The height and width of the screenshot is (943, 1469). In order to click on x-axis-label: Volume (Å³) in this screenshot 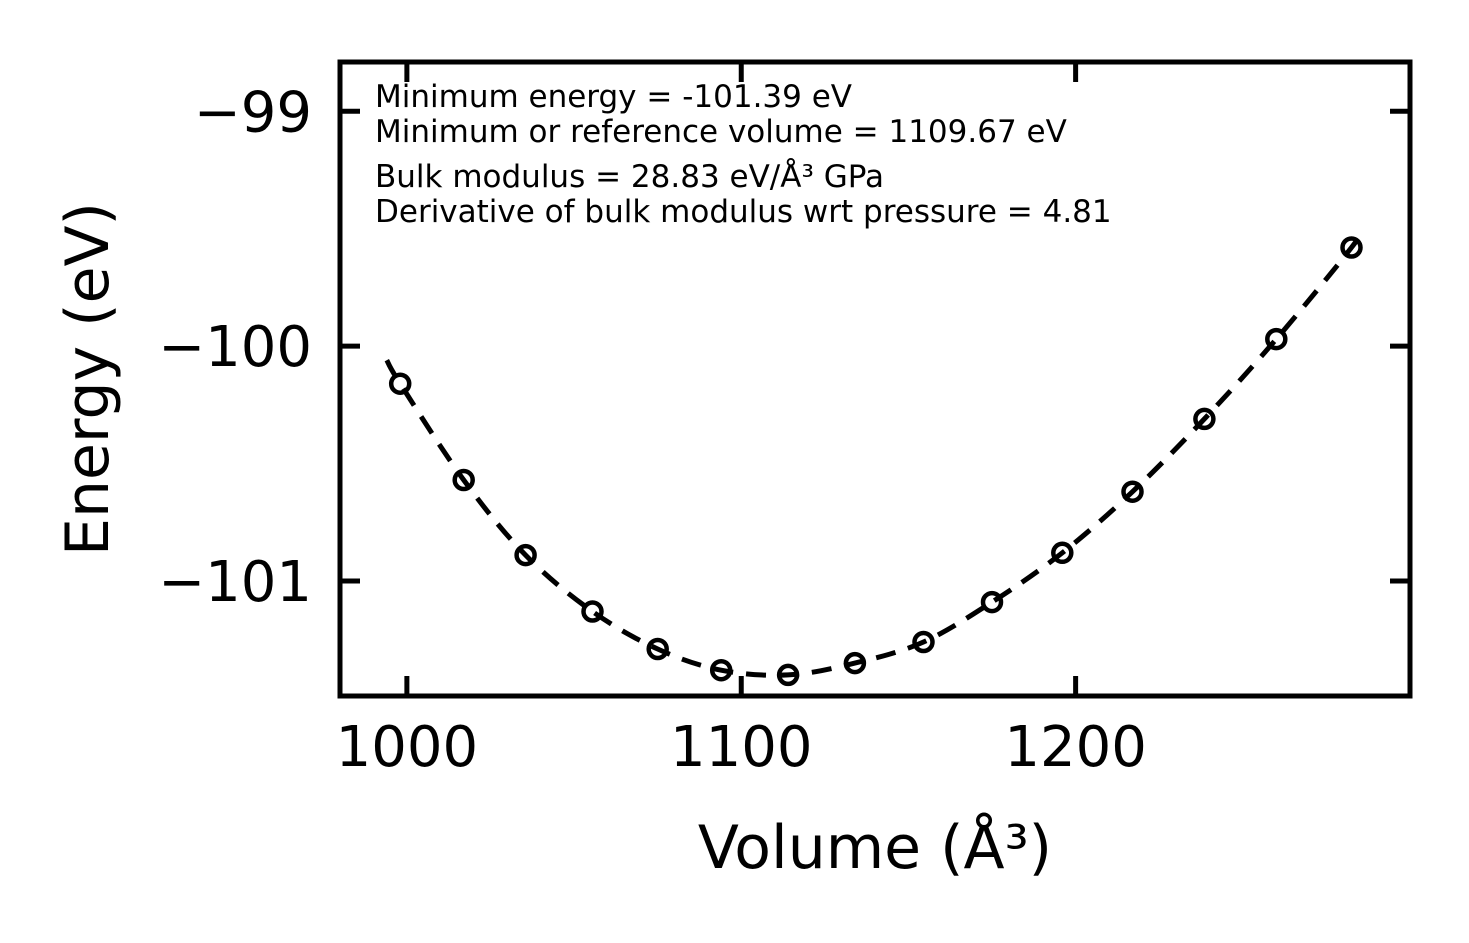, I will do `click(875, 847)`.